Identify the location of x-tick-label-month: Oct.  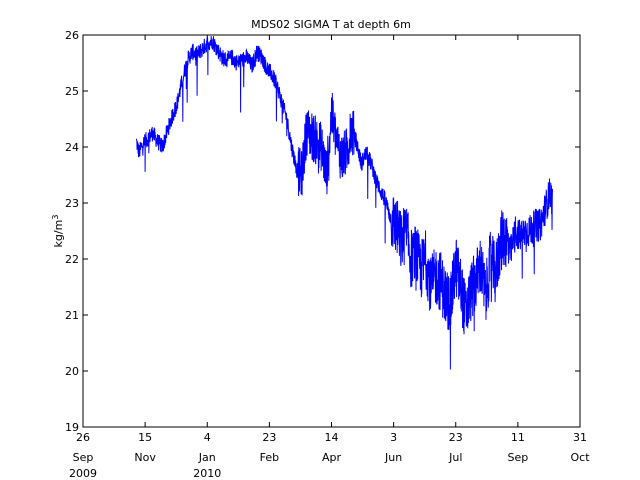
(580, 457).